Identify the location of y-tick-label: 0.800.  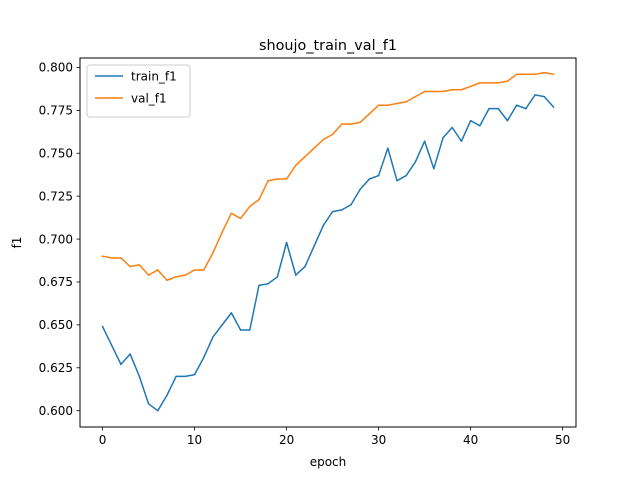
(56, 68).